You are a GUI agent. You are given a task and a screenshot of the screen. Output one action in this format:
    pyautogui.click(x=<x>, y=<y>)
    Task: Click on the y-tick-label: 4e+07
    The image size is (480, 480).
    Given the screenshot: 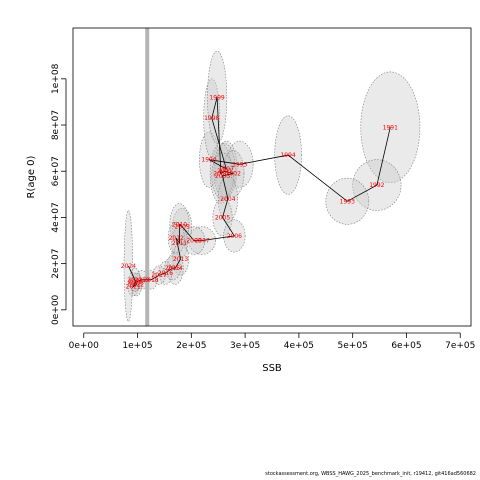 What is the action you would take?
    pyautogui.click(x=56, y=217)
    